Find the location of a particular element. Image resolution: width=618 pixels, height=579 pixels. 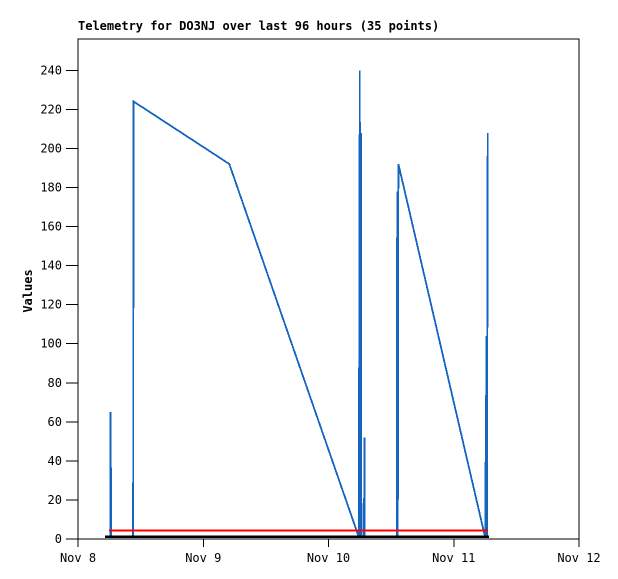

y-tick-label: 220 is located at coordinates (51, 109).